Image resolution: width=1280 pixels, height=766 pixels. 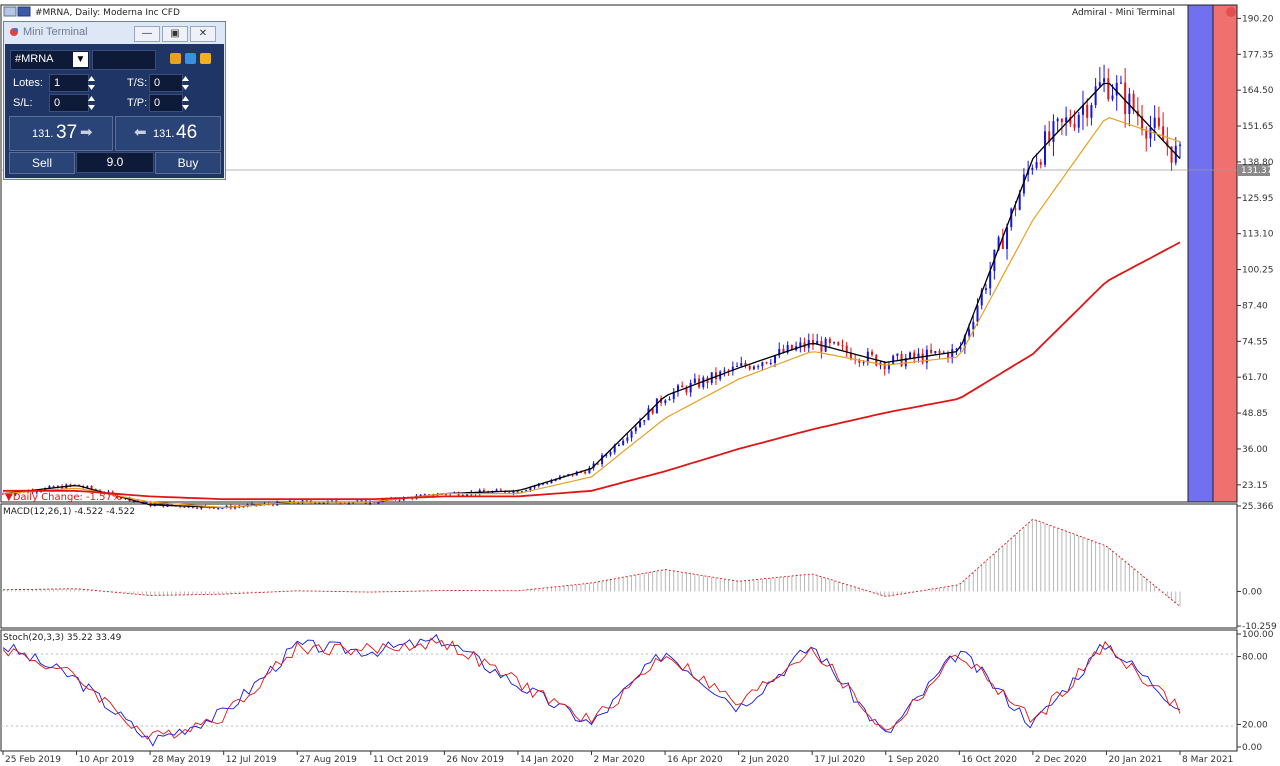 What do you see at coordinates (1061, 760) in the screenshot?
I see `date-tick-label: 2 Dec 2020` at bounding box center [1061, 760].